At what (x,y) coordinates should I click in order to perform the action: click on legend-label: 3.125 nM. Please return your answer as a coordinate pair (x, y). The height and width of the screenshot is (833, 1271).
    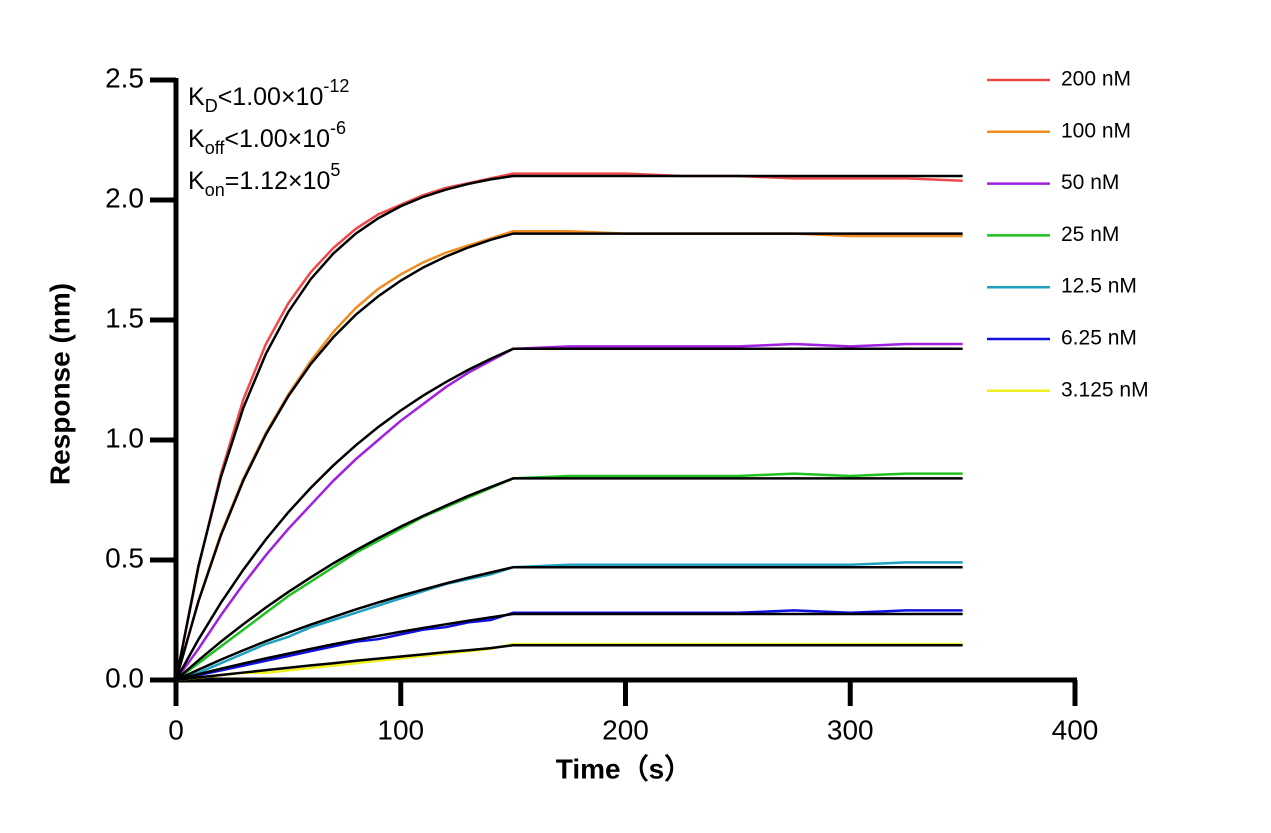
    Looking at the image, I should click on (1105, 389).